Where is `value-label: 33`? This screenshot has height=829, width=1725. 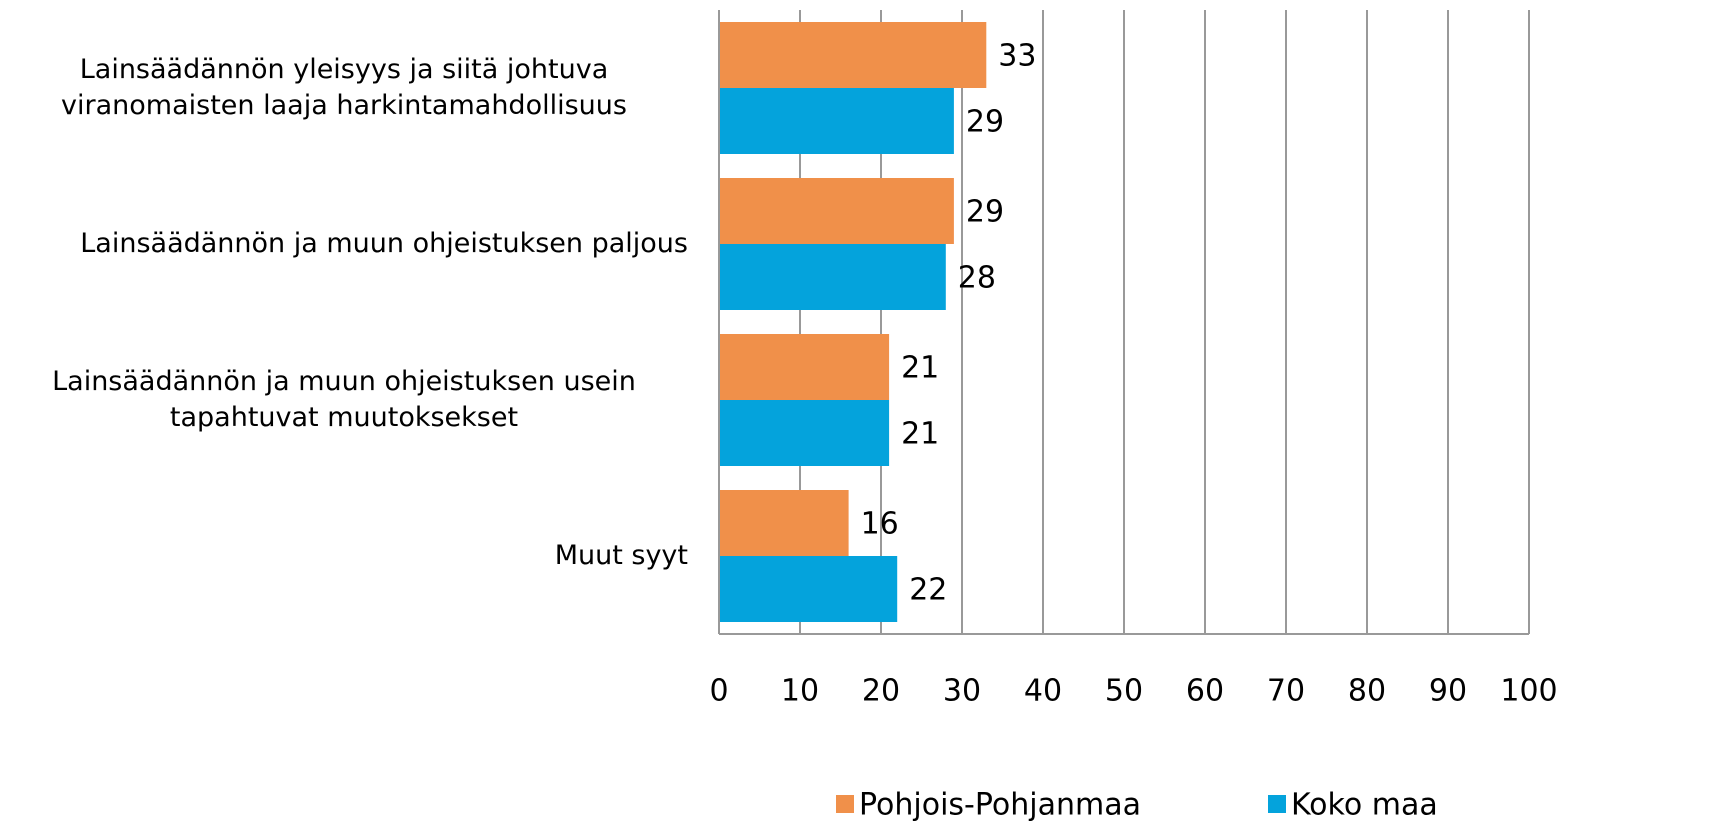 value-label: 33 is located at coordinates (1017, 56).